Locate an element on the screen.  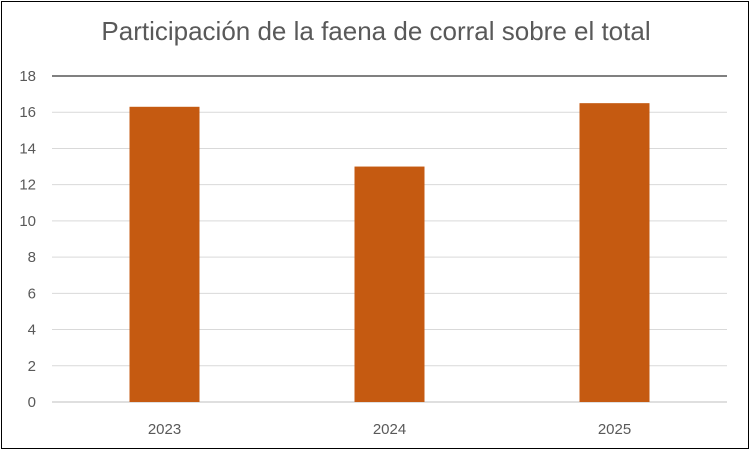
y-tick-label: 12 is located at coordinates (27, 185).